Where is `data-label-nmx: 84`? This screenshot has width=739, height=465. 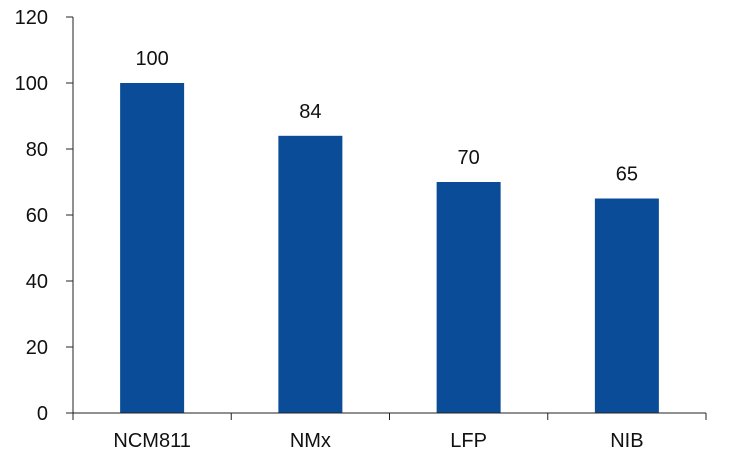 data-label-nmx: 84 is located at coordinates (310, 112).